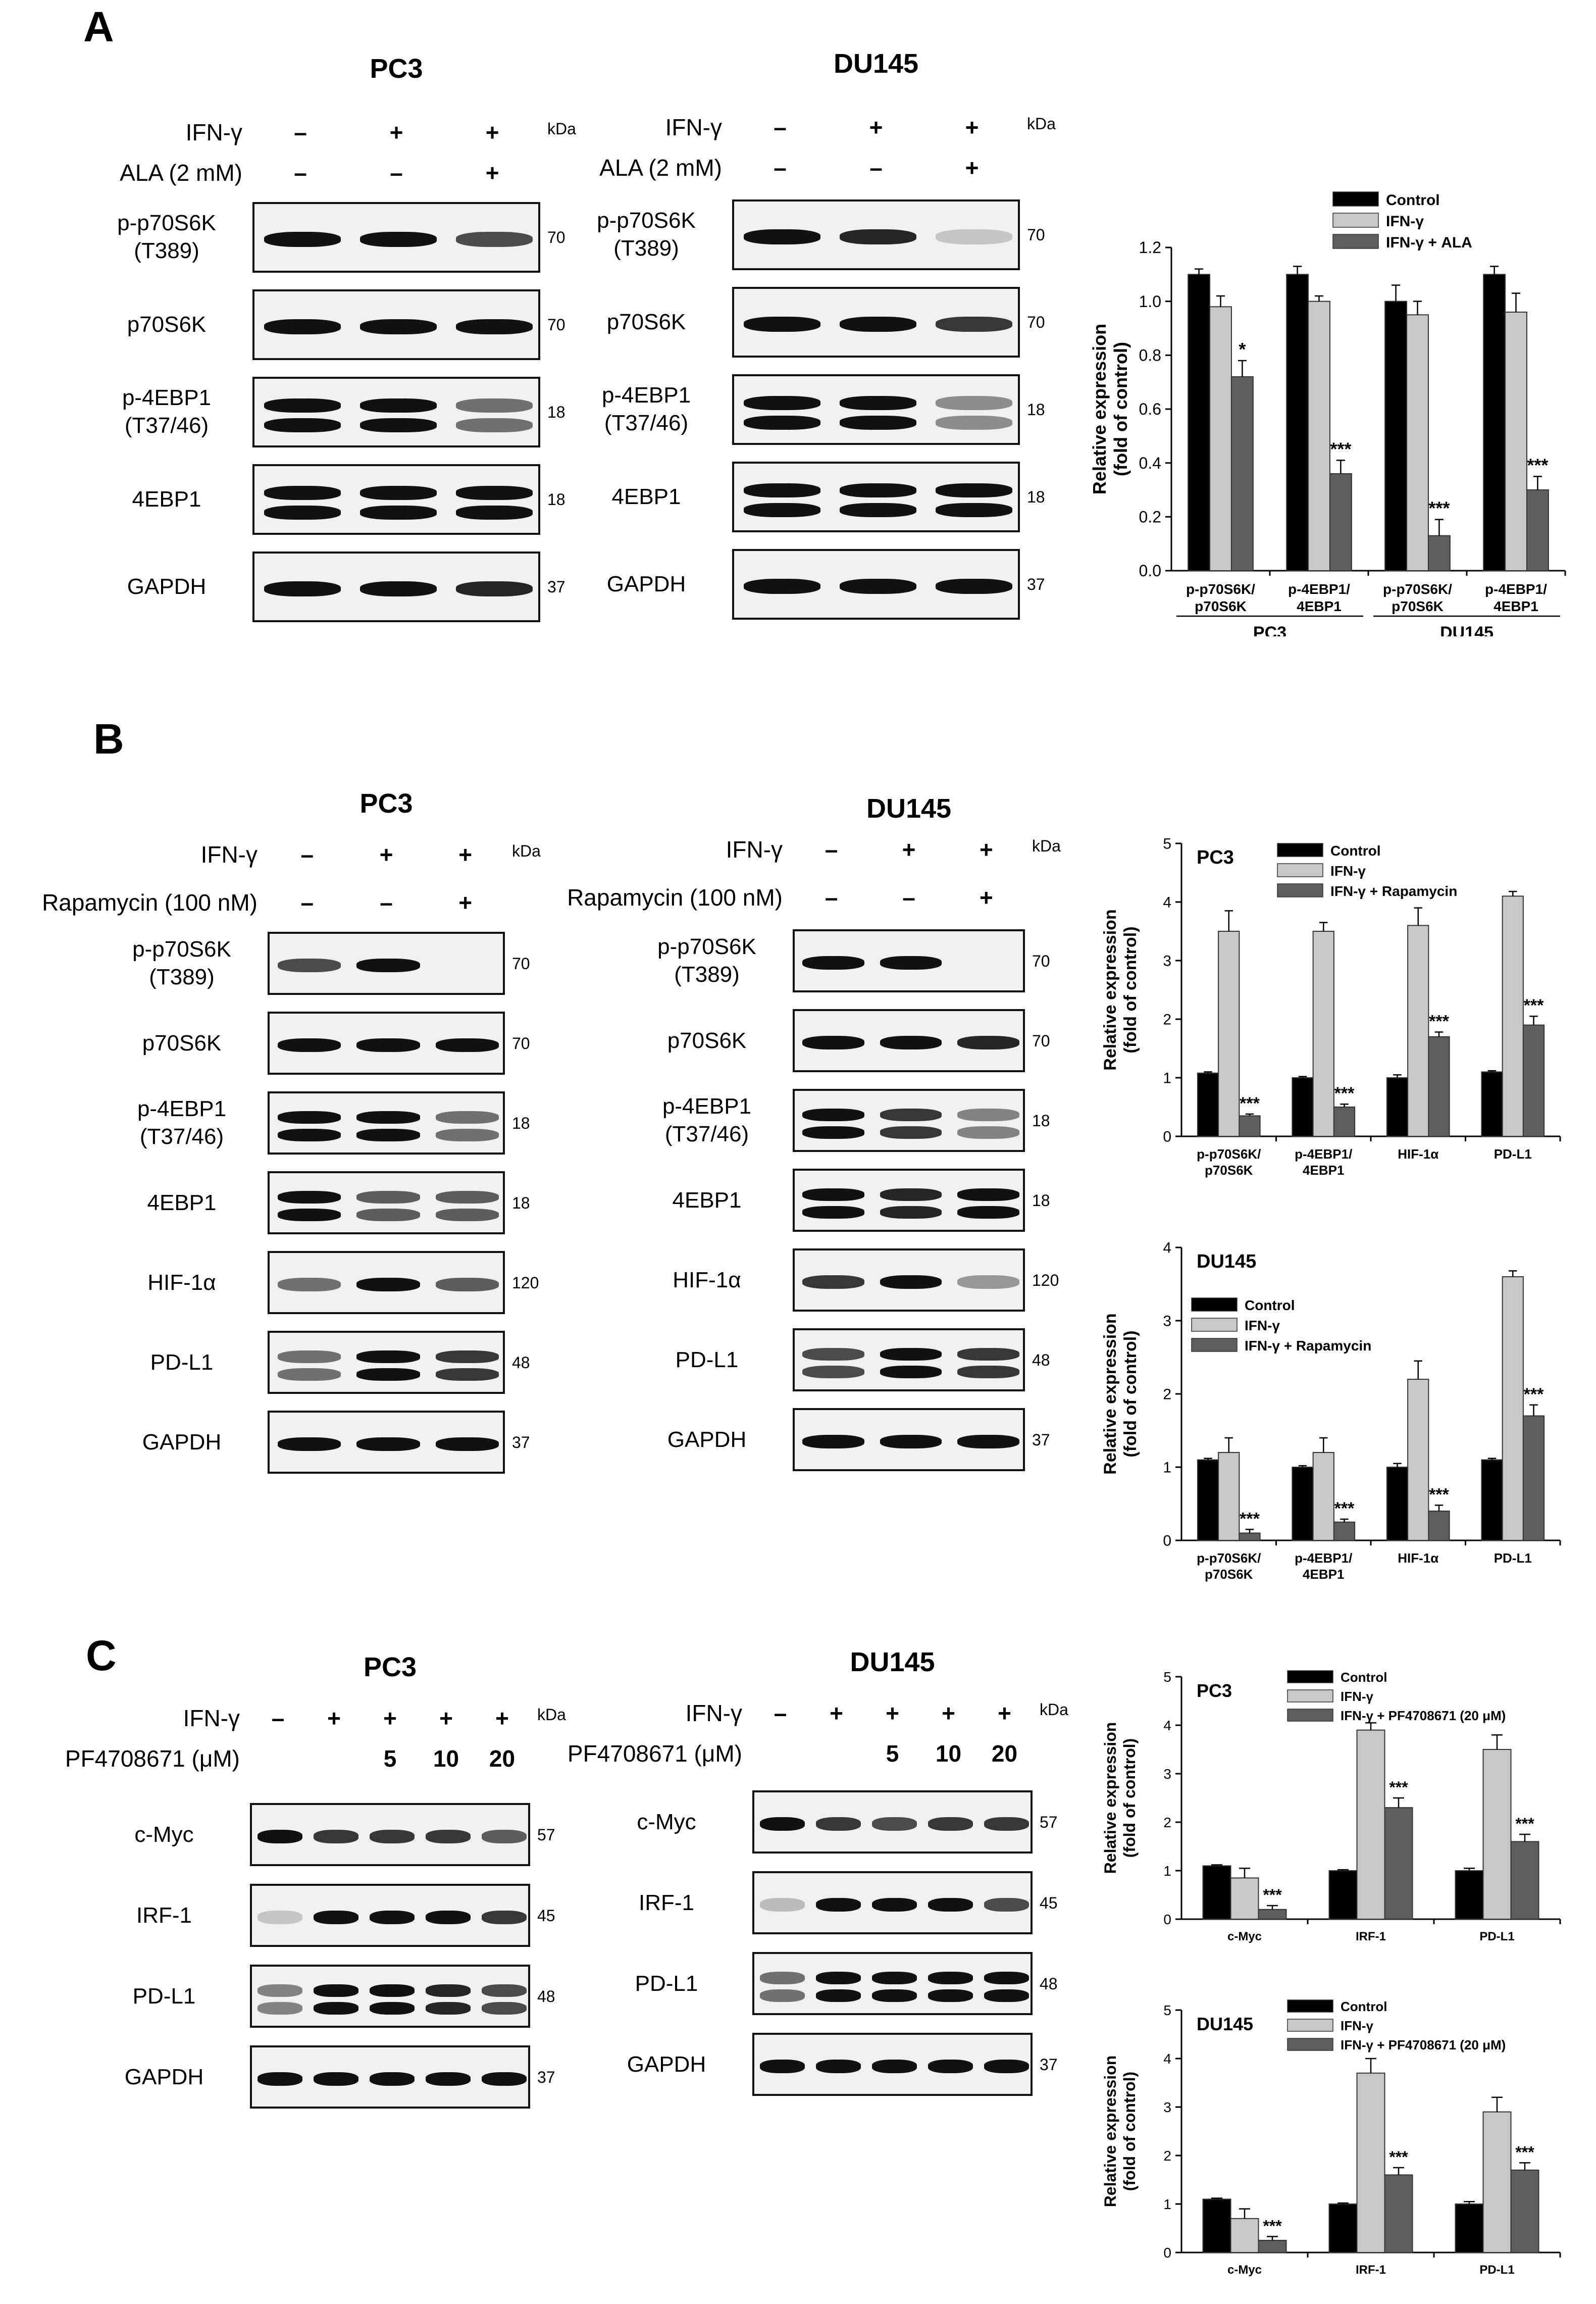  Describe the element at coordinates (876, 64) in the screenshot. I see `a-du145-title: DU145` at that location.